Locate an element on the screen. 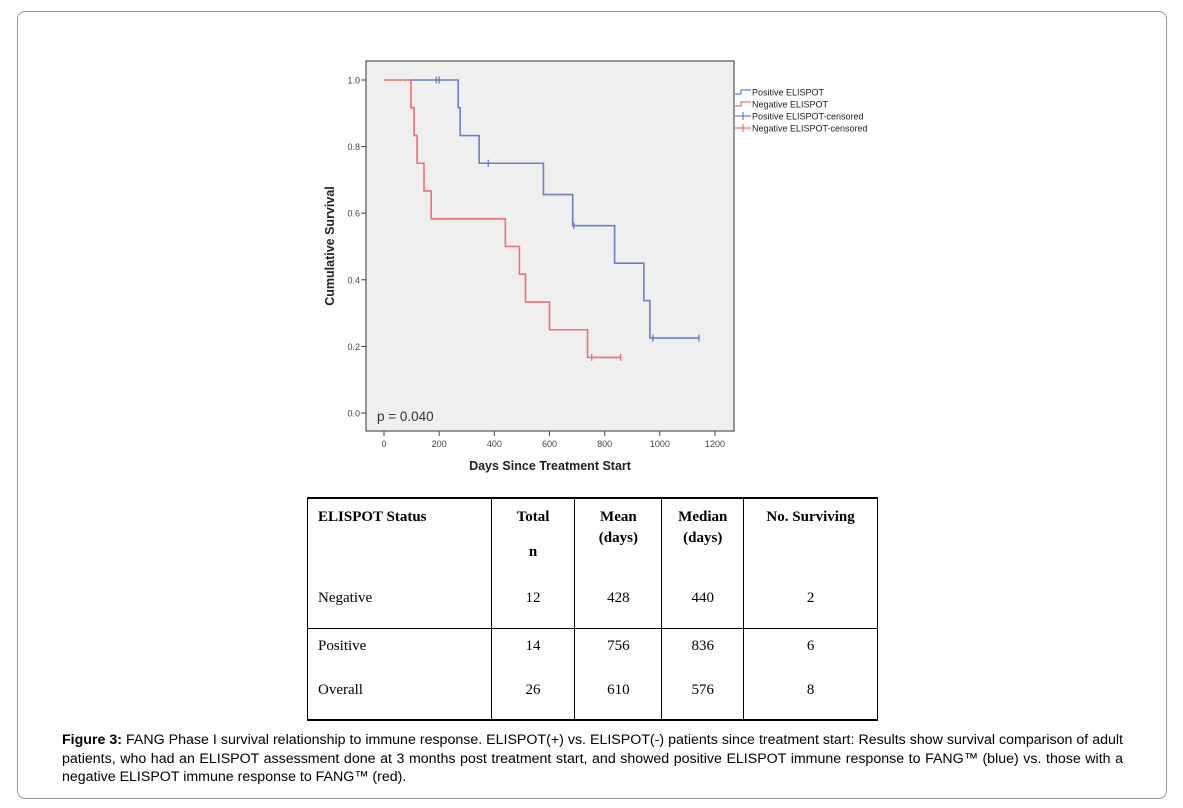  y-axis: 0.0 0.2 0.4 0.6 0.8 1.0 is located at coordinates (356, 247).